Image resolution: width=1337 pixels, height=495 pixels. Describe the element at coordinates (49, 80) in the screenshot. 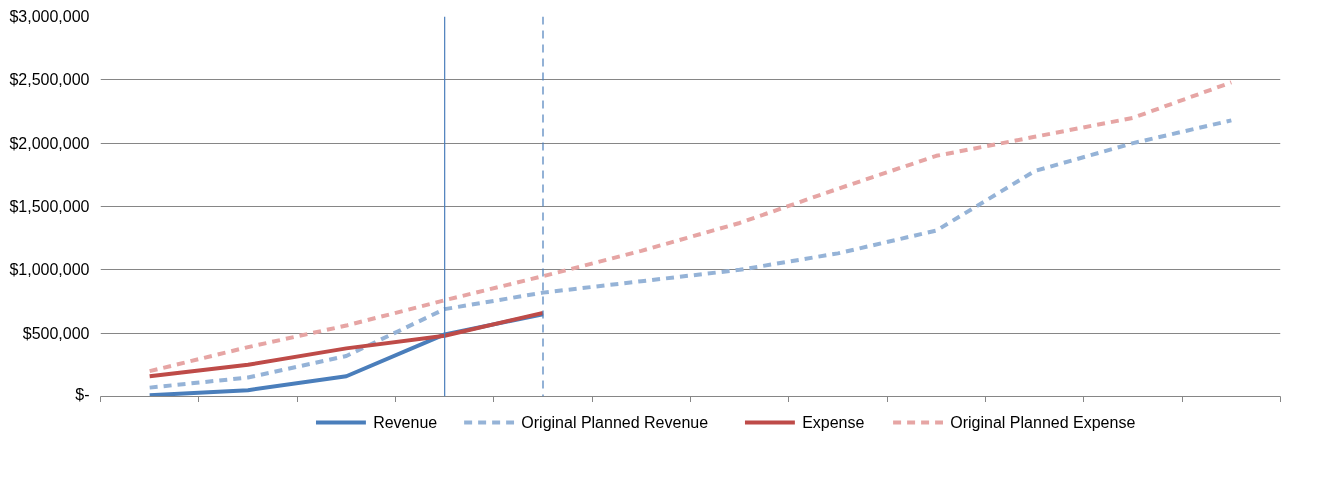

I see `y-tick-label: $2,500,000` at that location.